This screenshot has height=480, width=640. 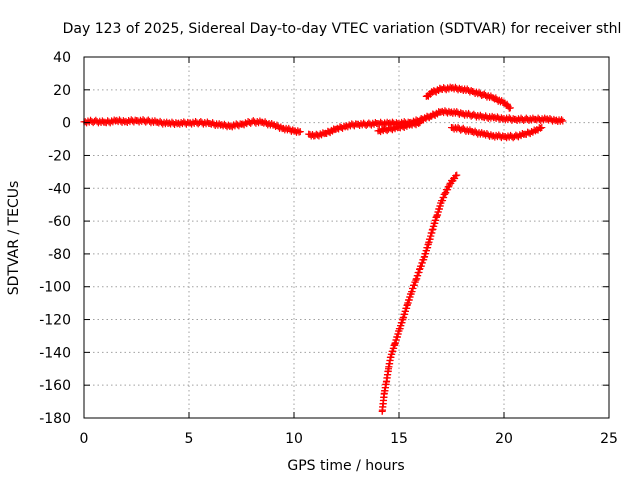 I want to click on x-axis-label: GPS time / hours, so click(x=345, y=466).